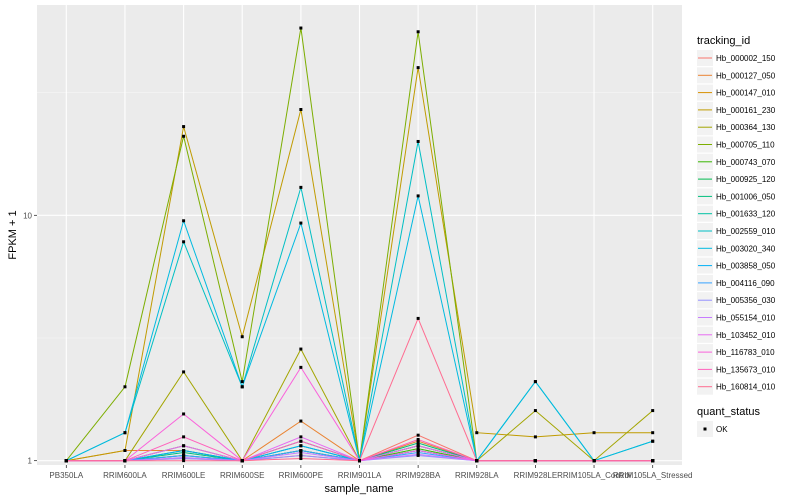  I want to click on legend-label: Hb_003858_050, so click(746, 266).